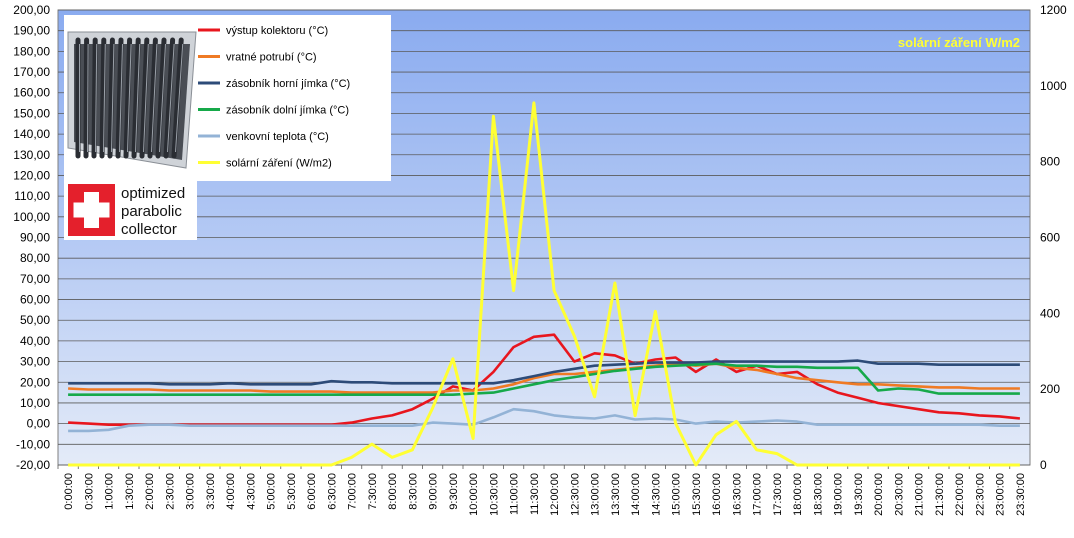 The image size is (1074, 538). What do you see at coordinates (31, 31) in the screenshot?
I see `y-tick-label: 190,00` at bounding box center [31, 31].